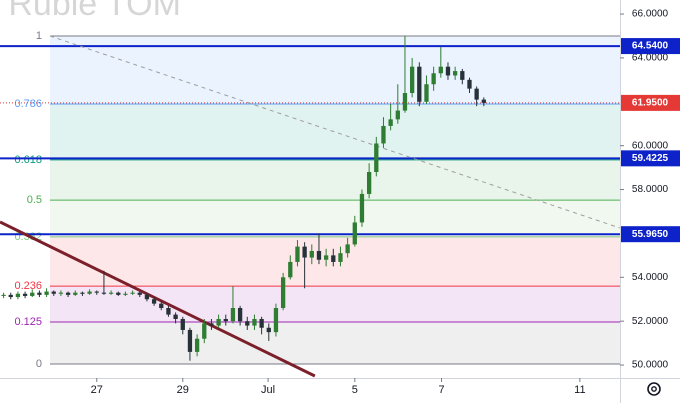 This screenshot has width=680, height=403. Describe the element at coordinates (90, 11) in the screenshot. I see `watermark: n Ruble TOM` at that location.